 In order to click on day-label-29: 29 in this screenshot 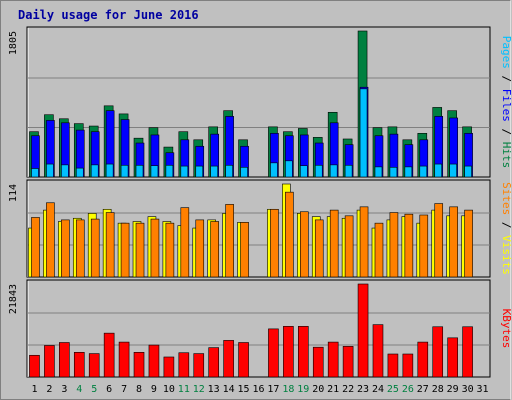, I will do `click(453, 389)`.